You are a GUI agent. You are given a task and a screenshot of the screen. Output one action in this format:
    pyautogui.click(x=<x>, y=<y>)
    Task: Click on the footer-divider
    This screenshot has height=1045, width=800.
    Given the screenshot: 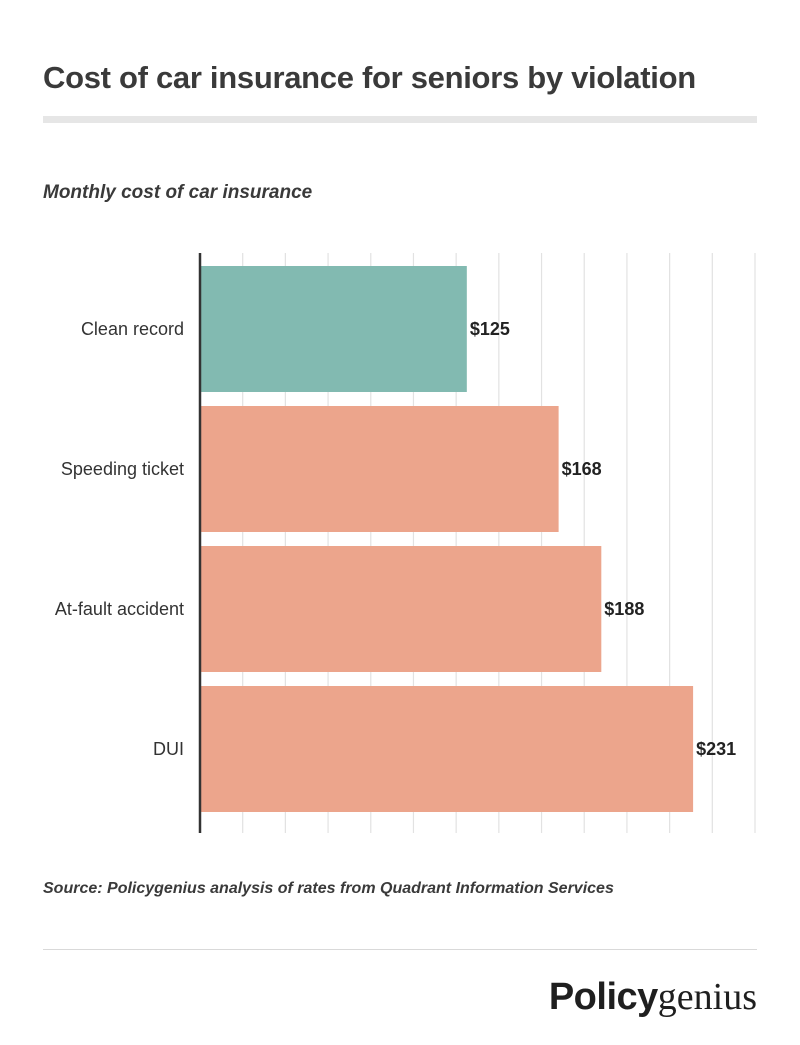 What is the action you would take?
    pyautogui.click(x=400, y=949)
    